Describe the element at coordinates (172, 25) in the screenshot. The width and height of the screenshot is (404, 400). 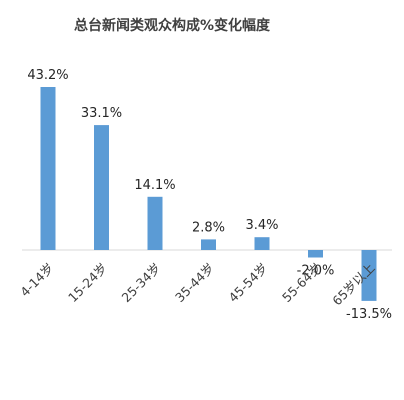
I see `chart-title: 总台新闻类观众构成%变化幅度` at that location.